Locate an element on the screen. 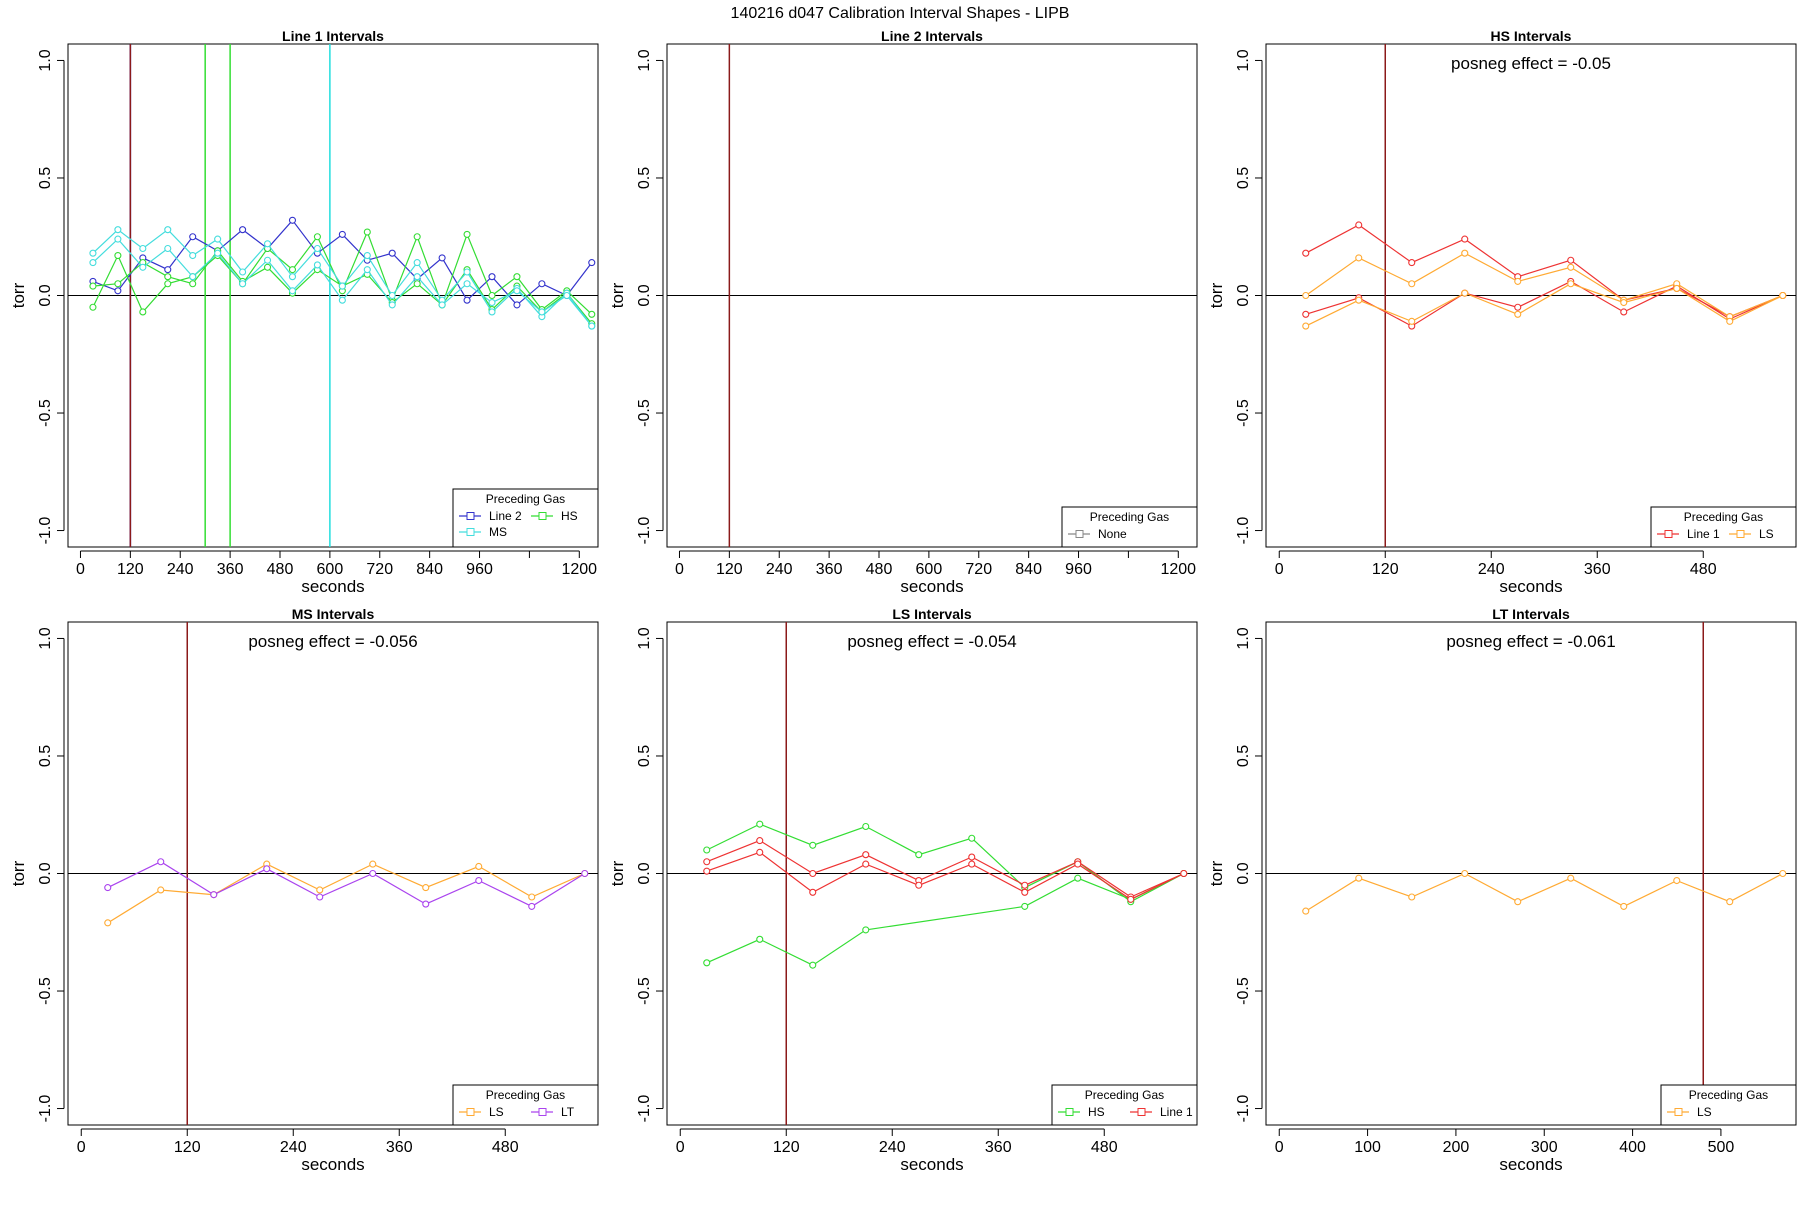 This screenshot has height=1205, width=1800. x-axis: 0 120 240 360 480 seconds is located at coordinates (298, 1151).